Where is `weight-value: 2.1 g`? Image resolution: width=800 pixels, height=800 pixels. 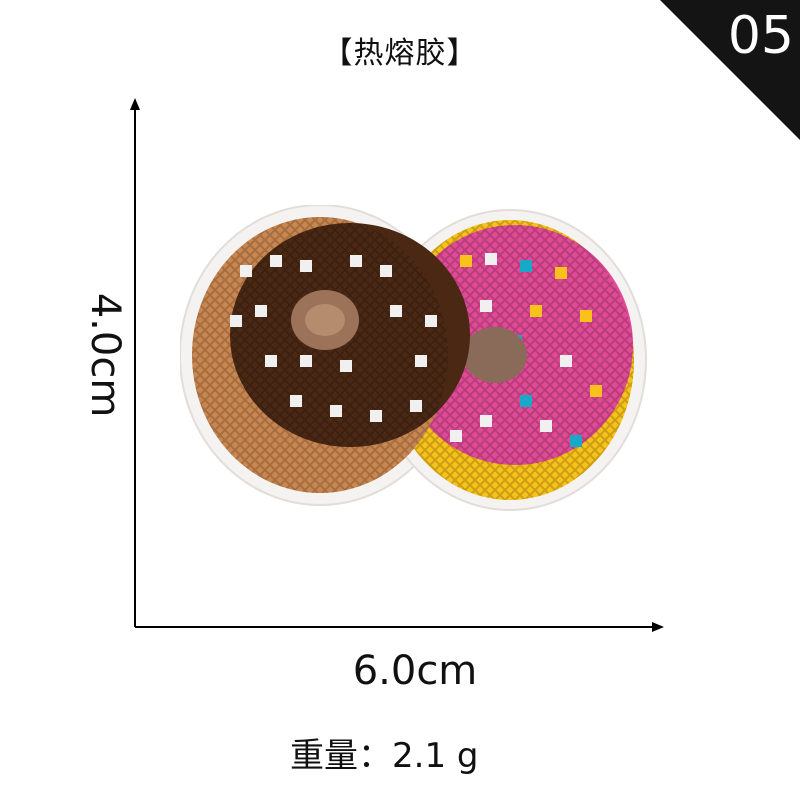 weight-value: 2.1 g is located at coordinates (435, 756).